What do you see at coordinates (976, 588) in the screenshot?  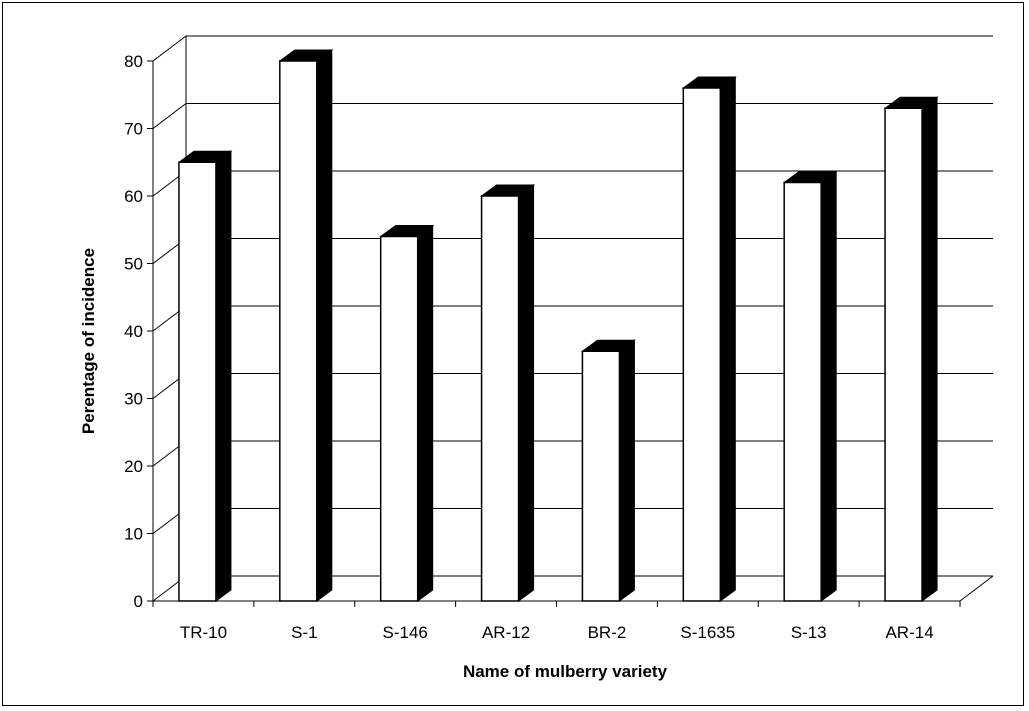 I see `floor-edge` at bounding box center [976, 588].